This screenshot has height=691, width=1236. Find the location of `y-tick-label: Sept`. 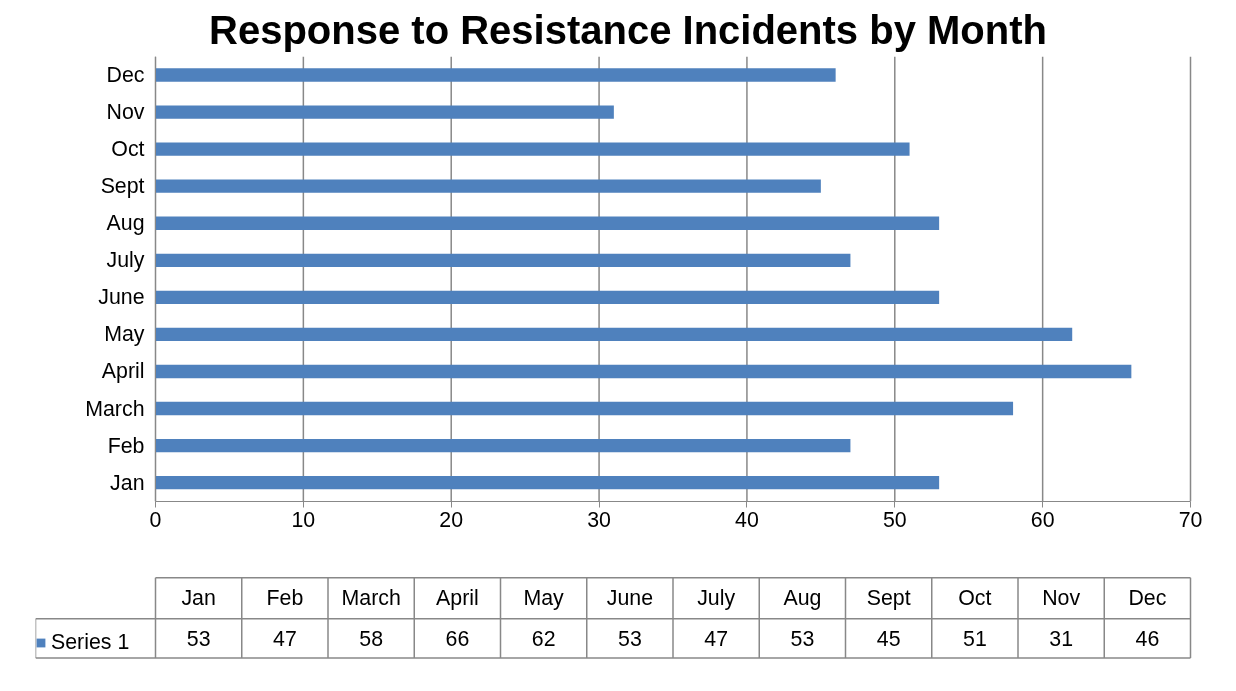

y-tick-label: Sept is located at coordinates (122, 186).